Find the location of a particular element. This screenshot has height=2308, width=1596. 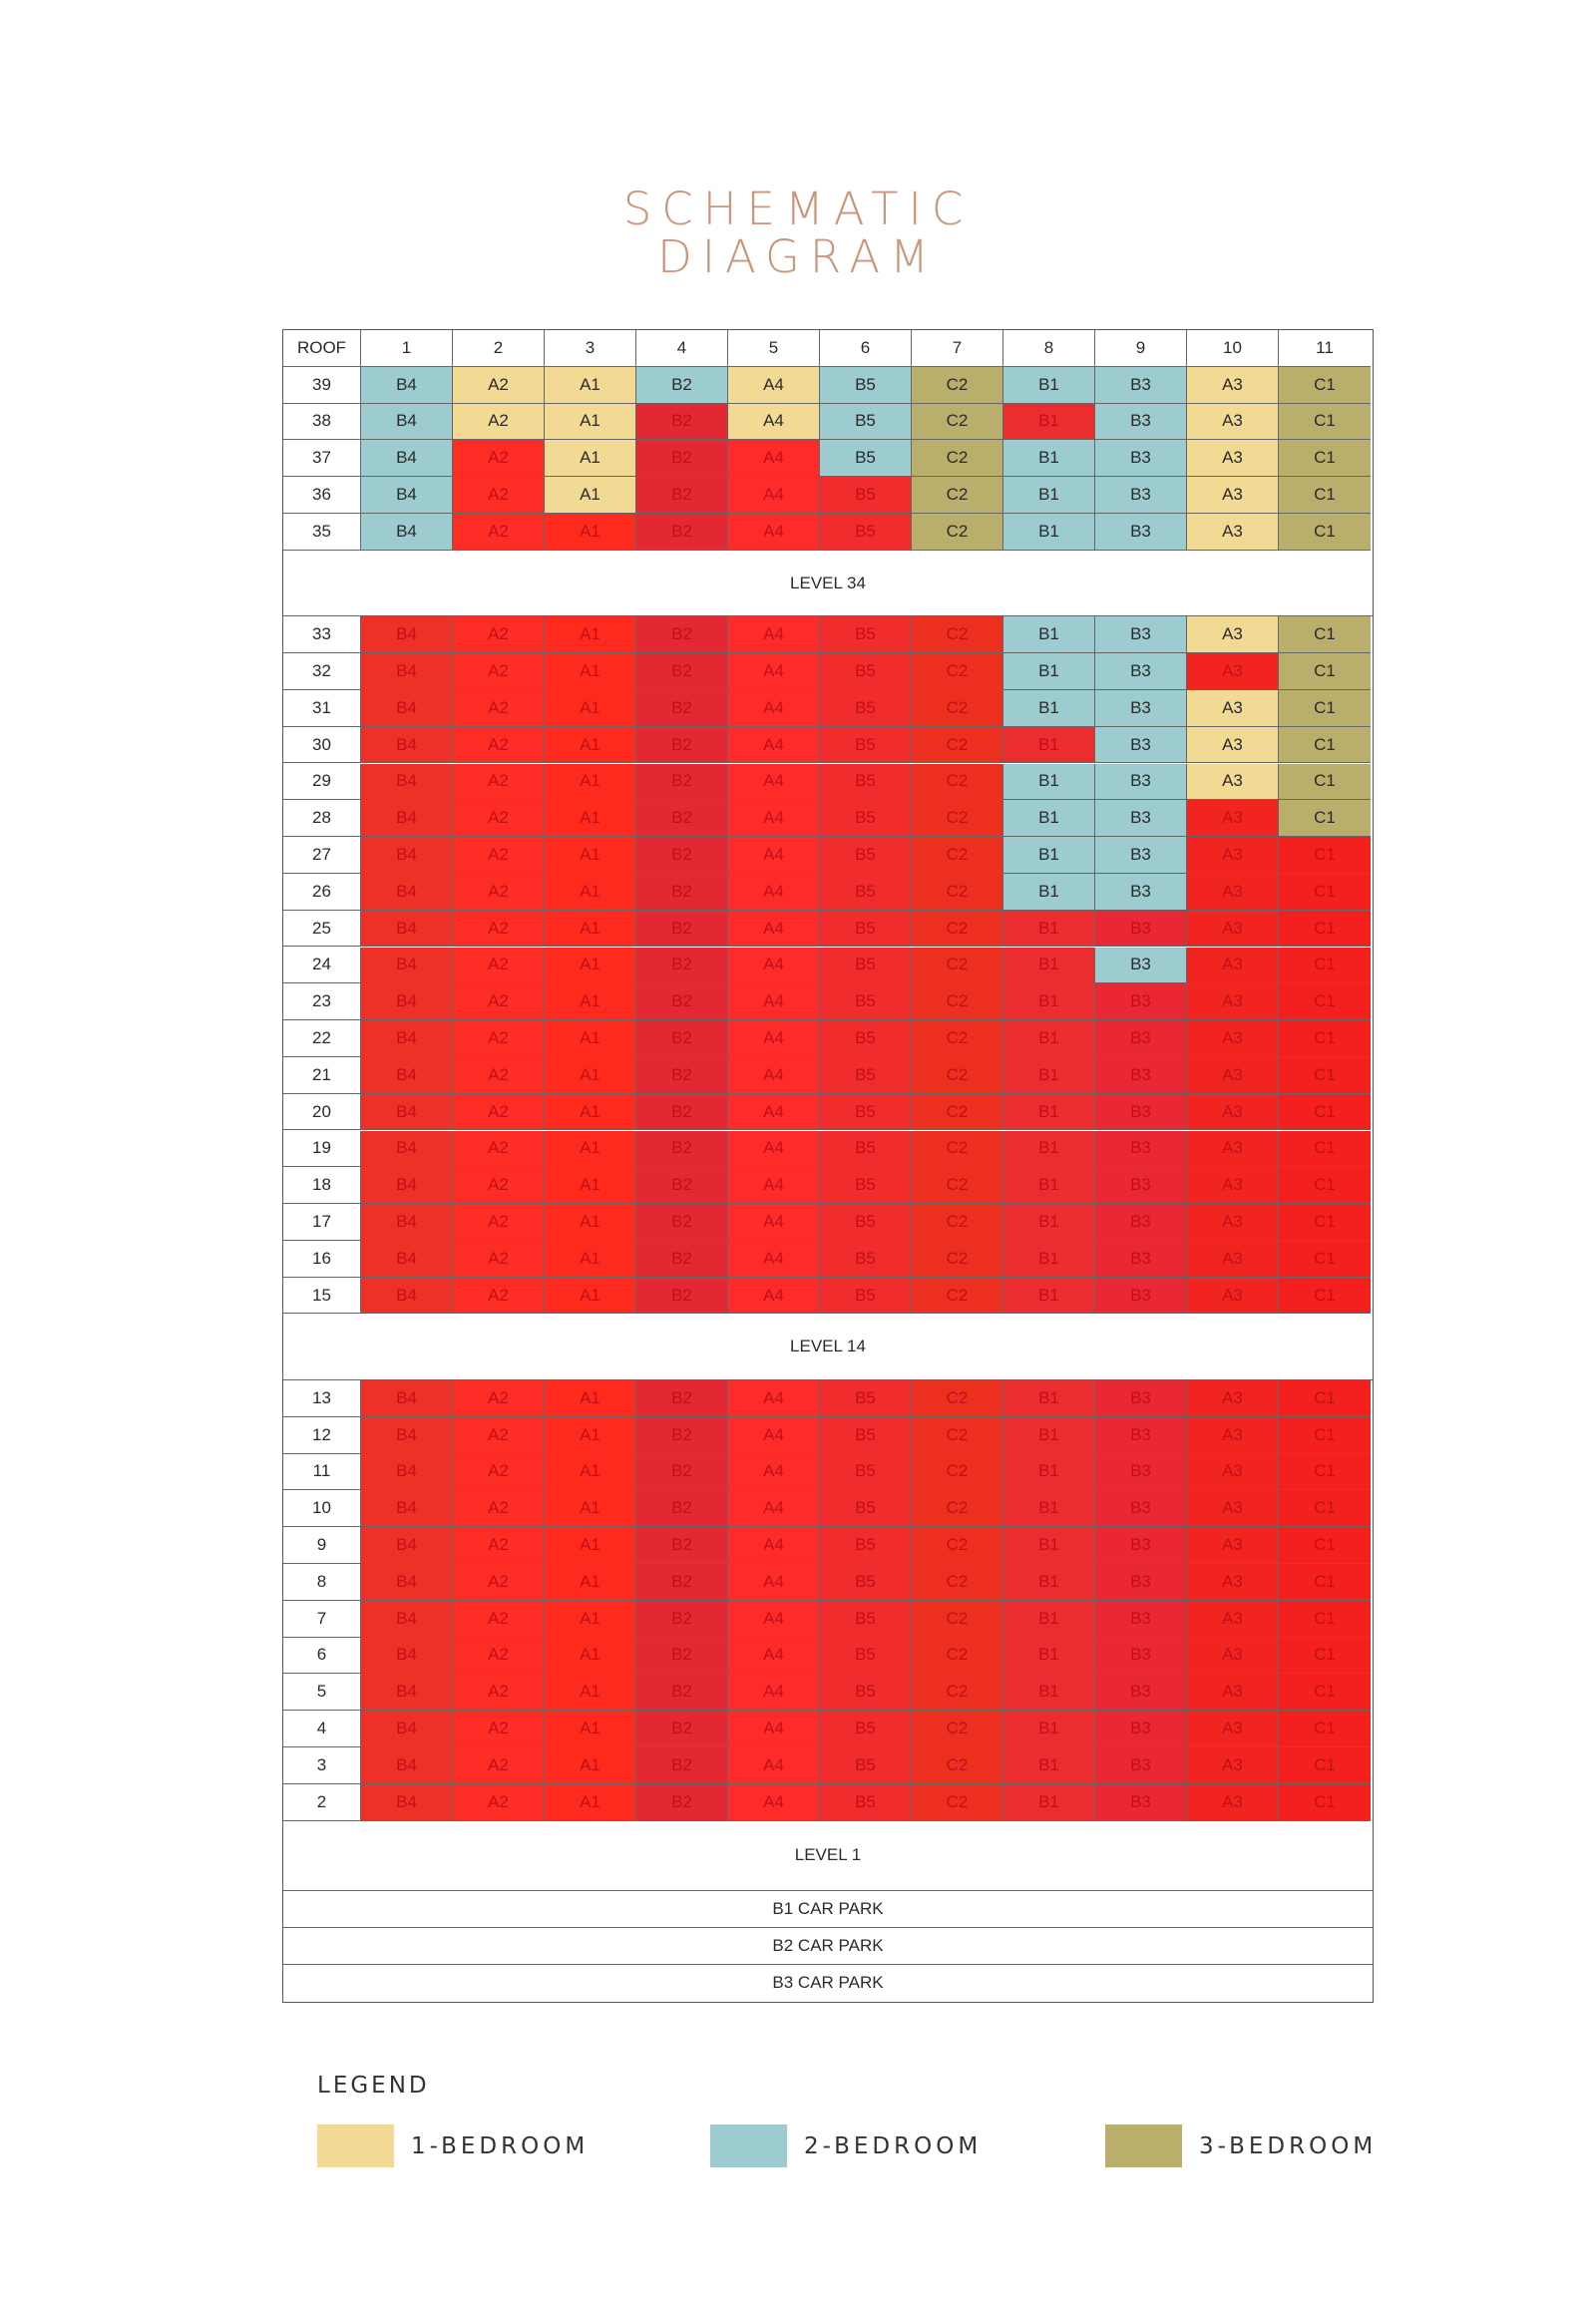

floor-row: 19 B4 A2 A1 B2 A4 B5 C2 B1 B3 A3 C1 is located at coordinates (827, 1149).